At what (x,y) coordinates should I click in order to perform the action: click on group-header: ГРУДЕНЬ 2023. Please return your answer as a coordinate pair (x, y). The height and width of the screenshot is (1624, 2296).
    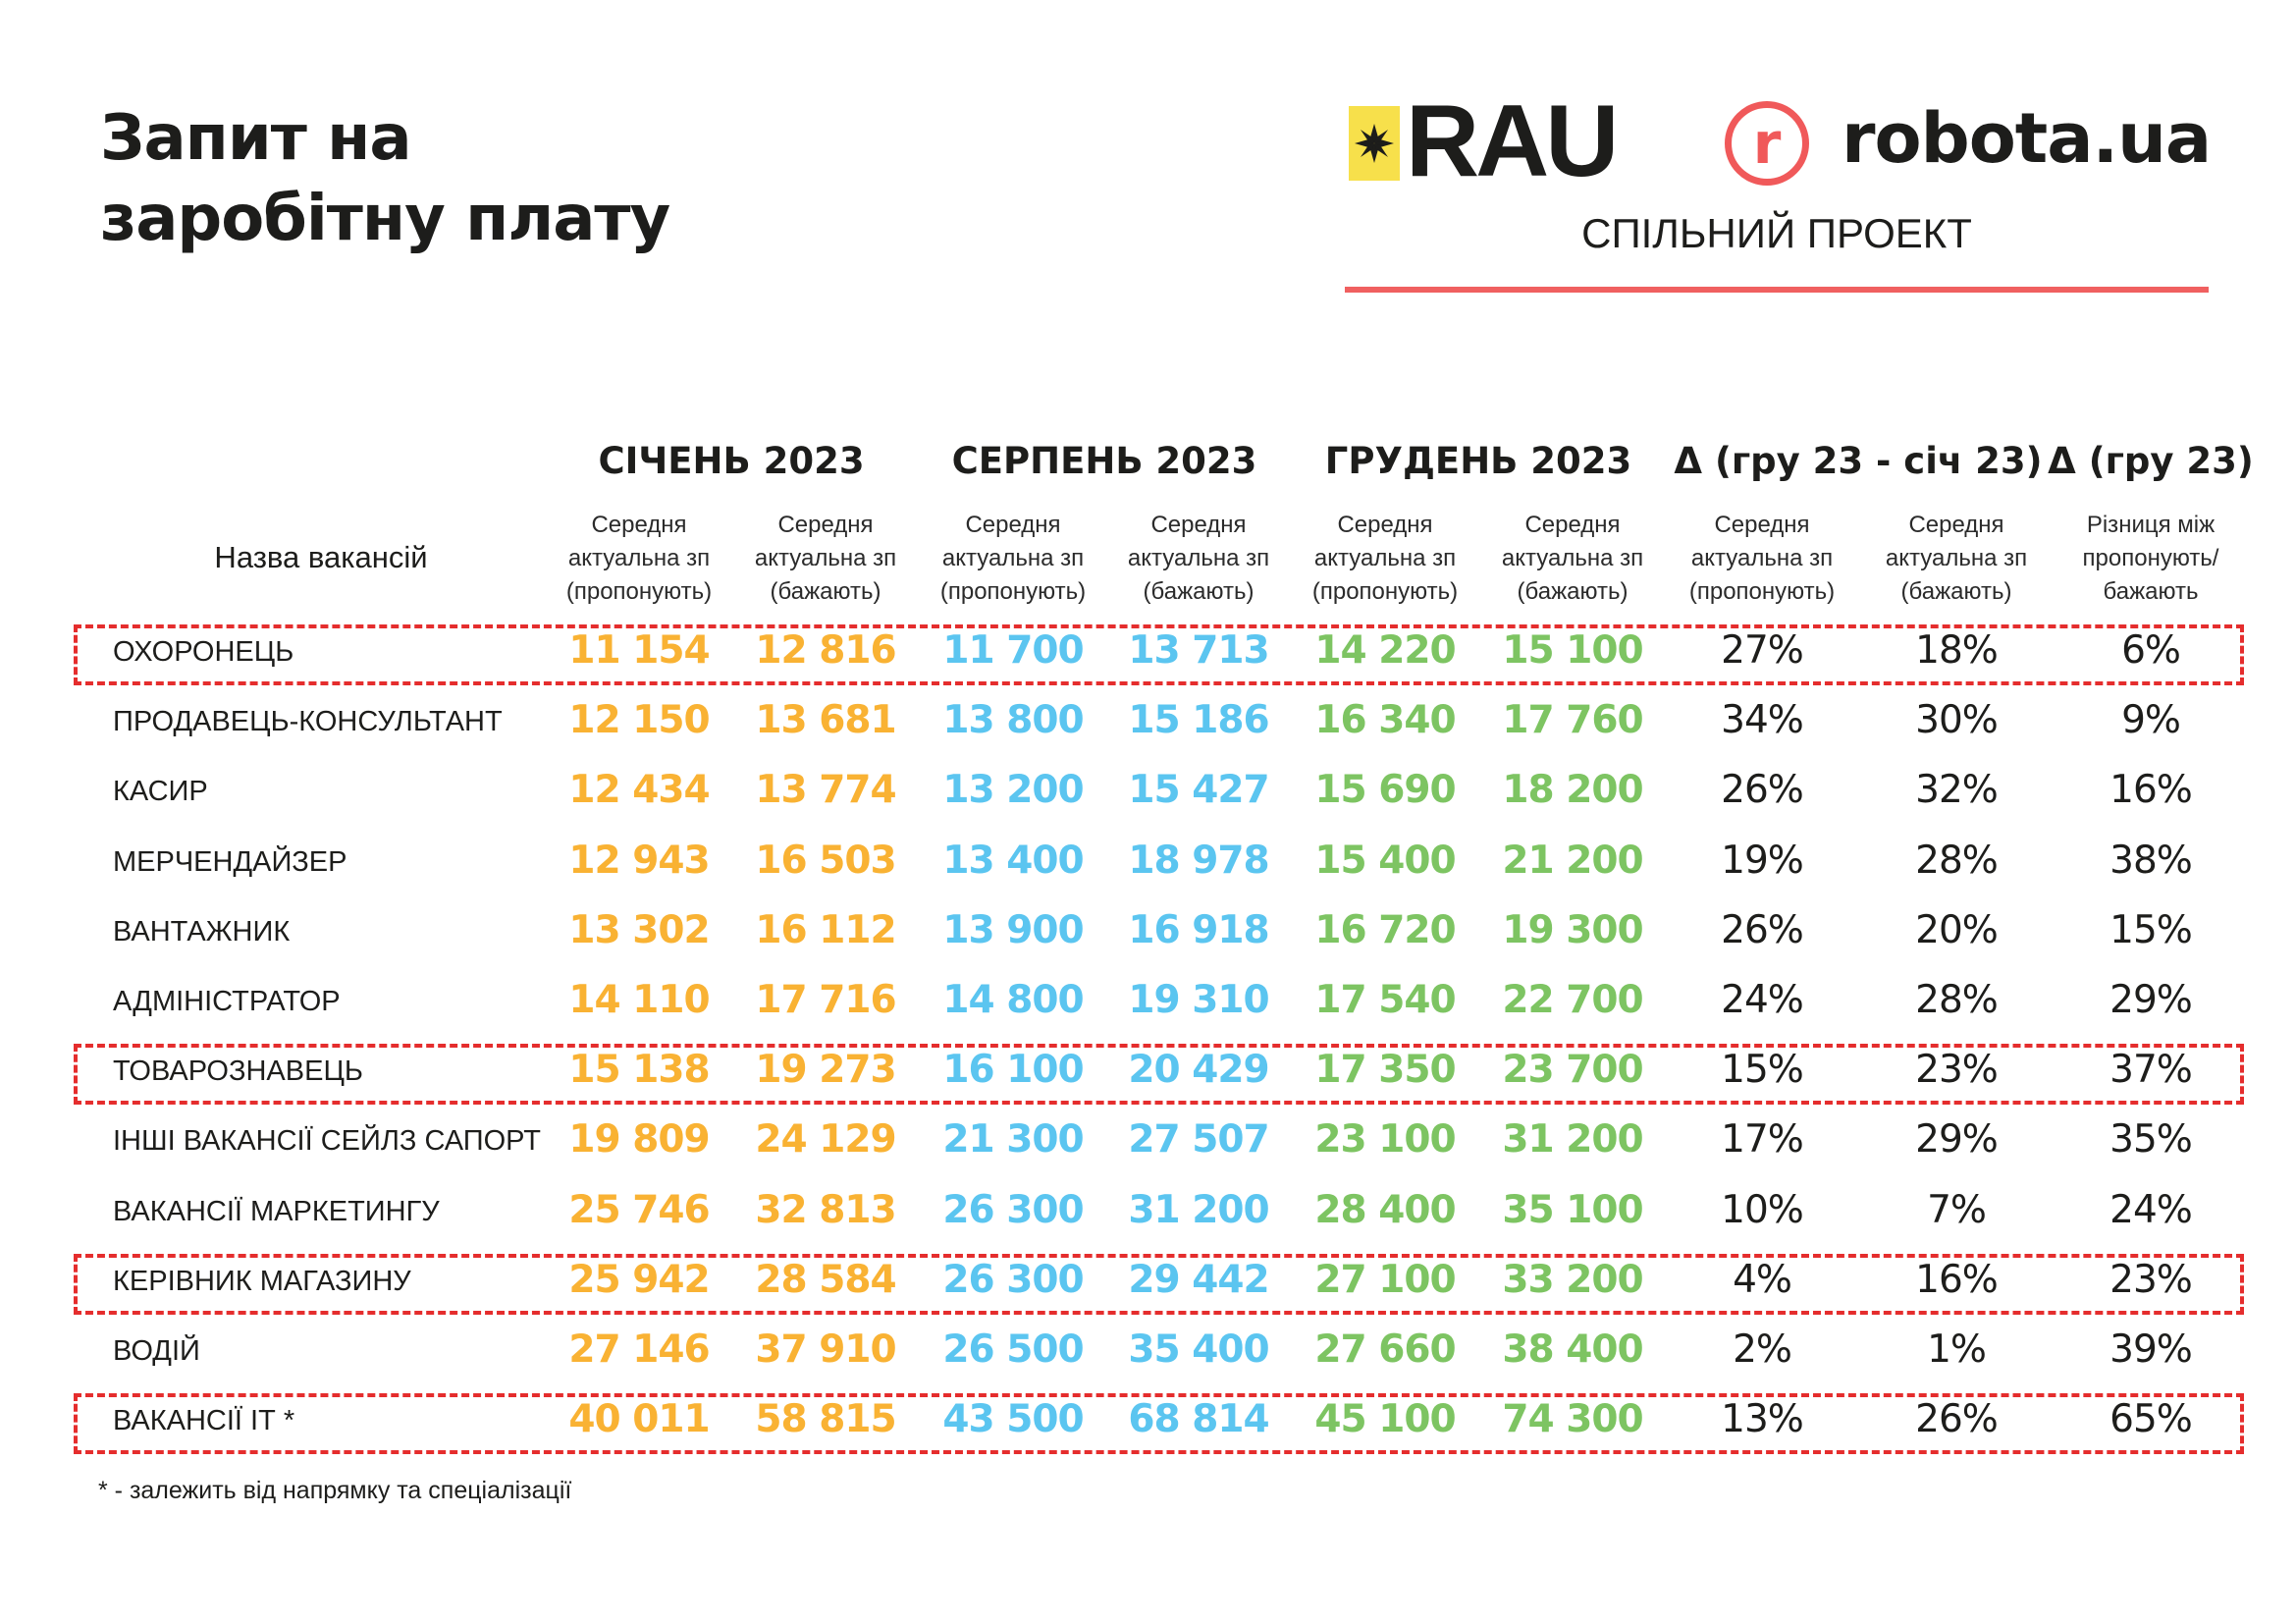
    Looking at the image, I should click on (1478, 461).